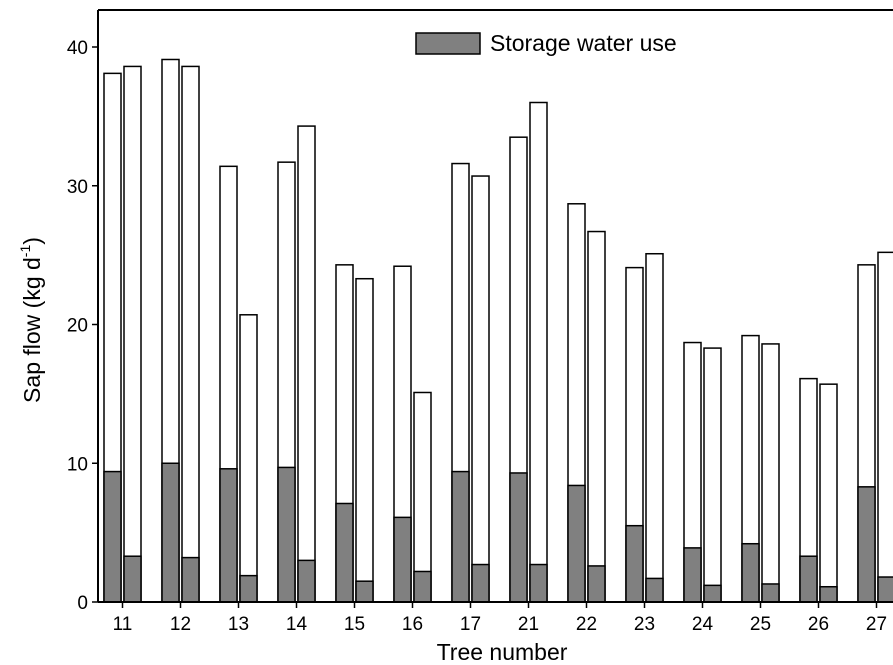  I want to click on y-tick-label: 30, so click(77, 187).